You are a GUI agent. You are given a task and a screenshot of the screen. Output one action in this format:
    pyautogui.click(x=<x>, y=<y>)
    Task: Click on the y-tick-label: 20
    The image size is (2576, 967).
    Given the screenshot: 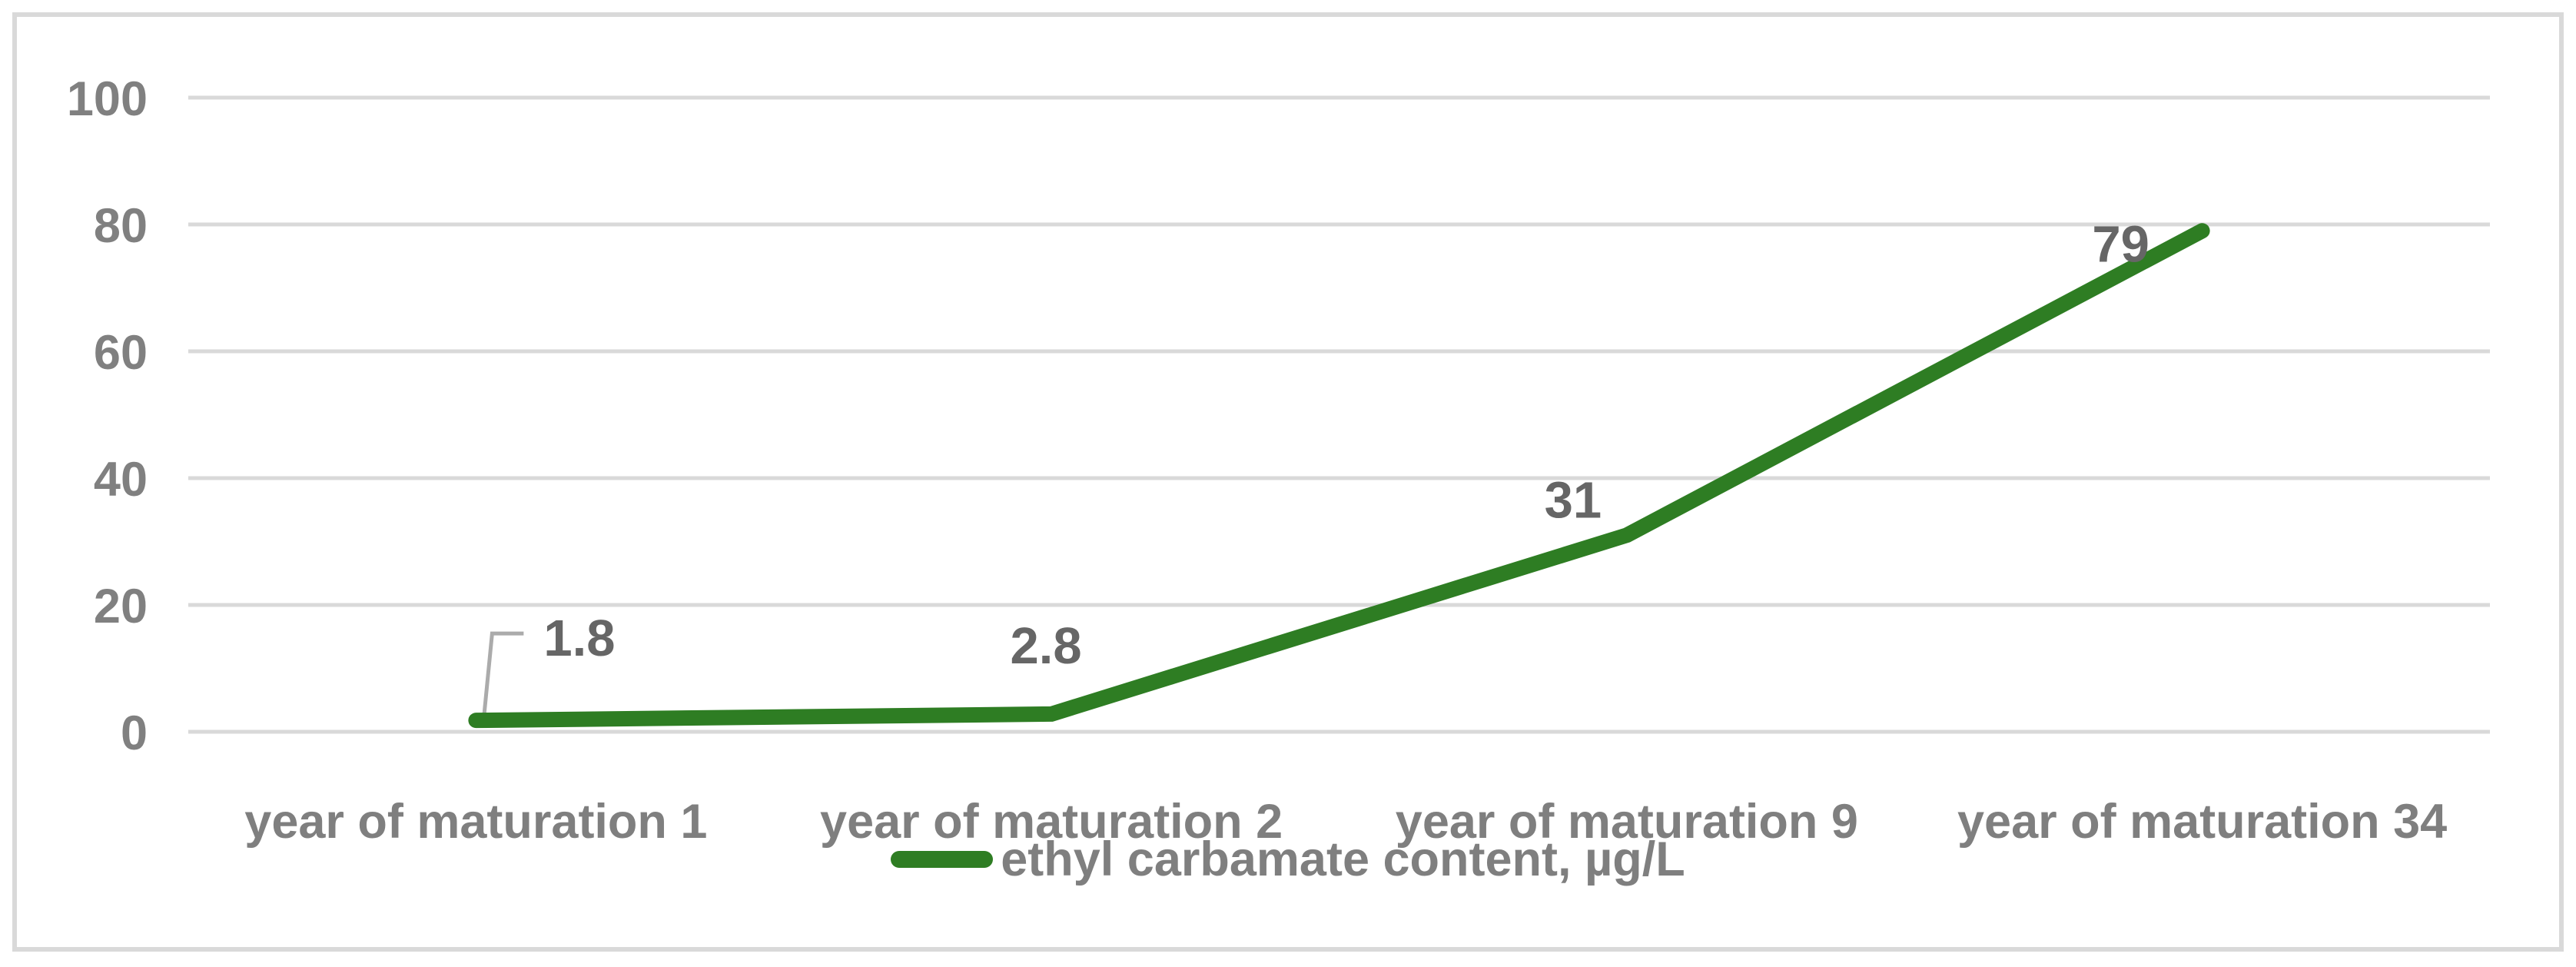 What is the action you would take?
    pyautogui.click(x=121, y=606)
    